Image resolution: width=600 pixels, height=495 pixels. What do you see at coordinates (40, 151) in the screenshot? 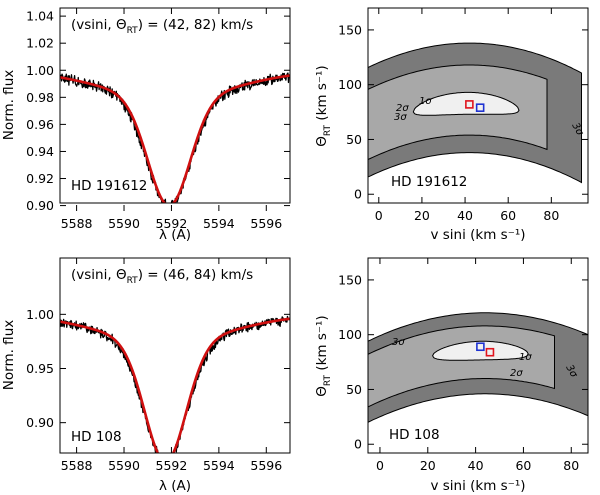
I see `y-tick-label: 0.94` at bounding box center [40, 151].